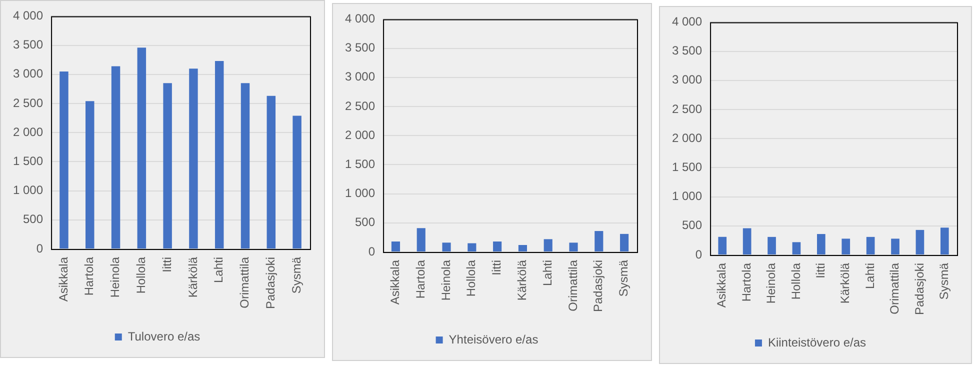  Describe the element at coordinates (493, 339) in the screenshot. I see `legend-label: Yhteisövero e/as` at that location.